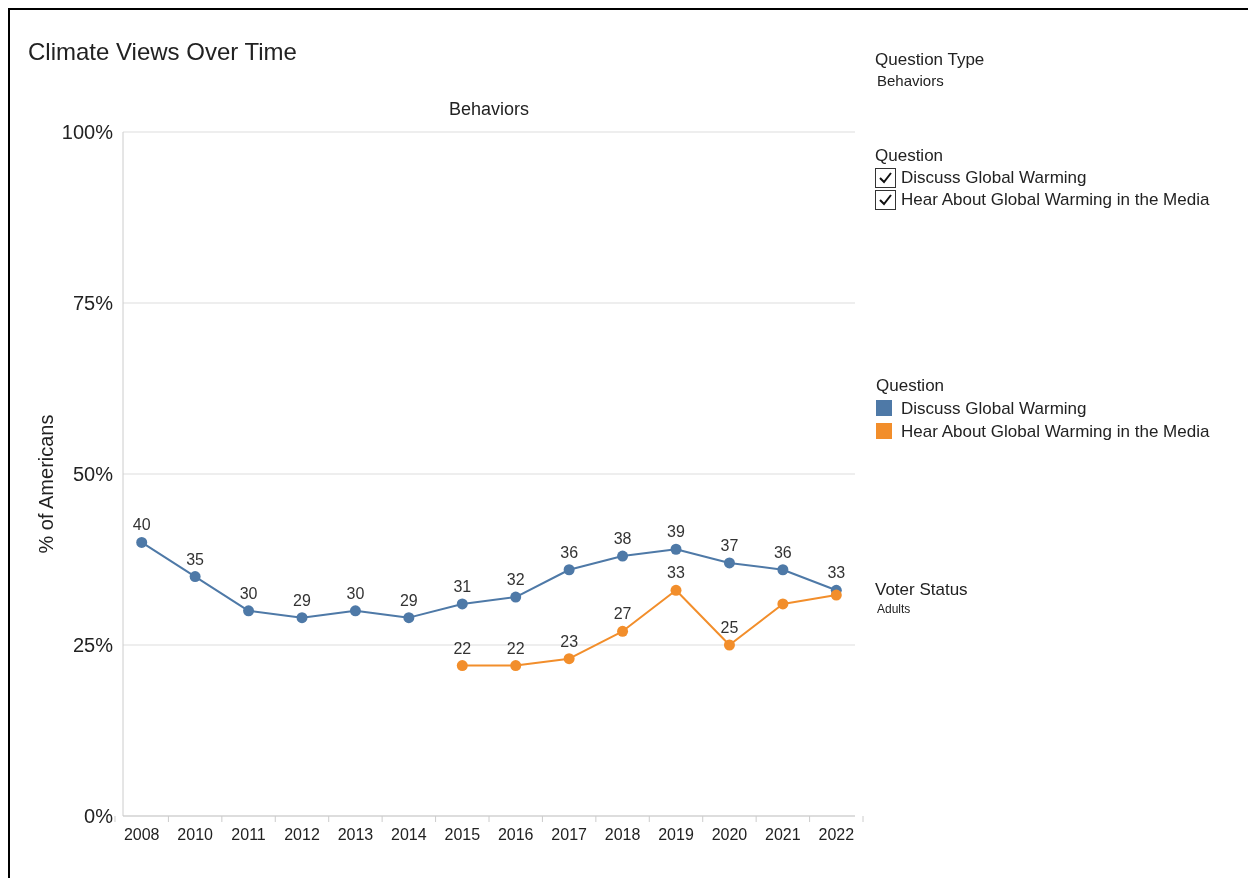 The width and height of the screenshot is (1257, 884). What do you see at coordinates (162, 51) in the screenshot?
I see `chart-title: Climate Views Over Time` at bounding box center [162, 51].